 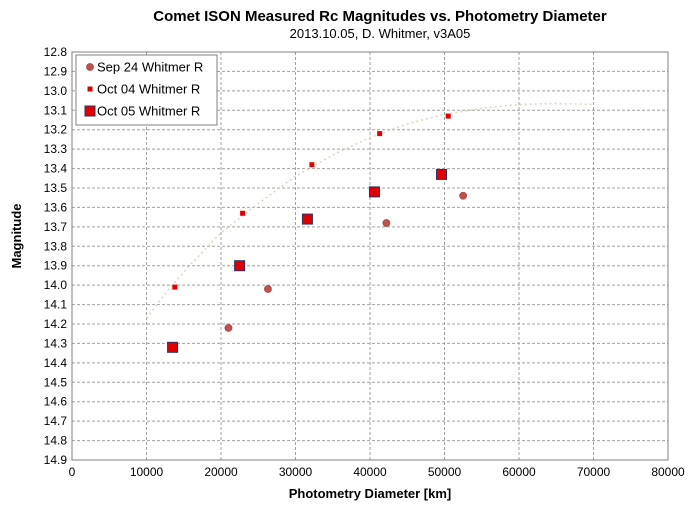 I want to click on x-tick-label: 70000, so click(x=594, y=472).